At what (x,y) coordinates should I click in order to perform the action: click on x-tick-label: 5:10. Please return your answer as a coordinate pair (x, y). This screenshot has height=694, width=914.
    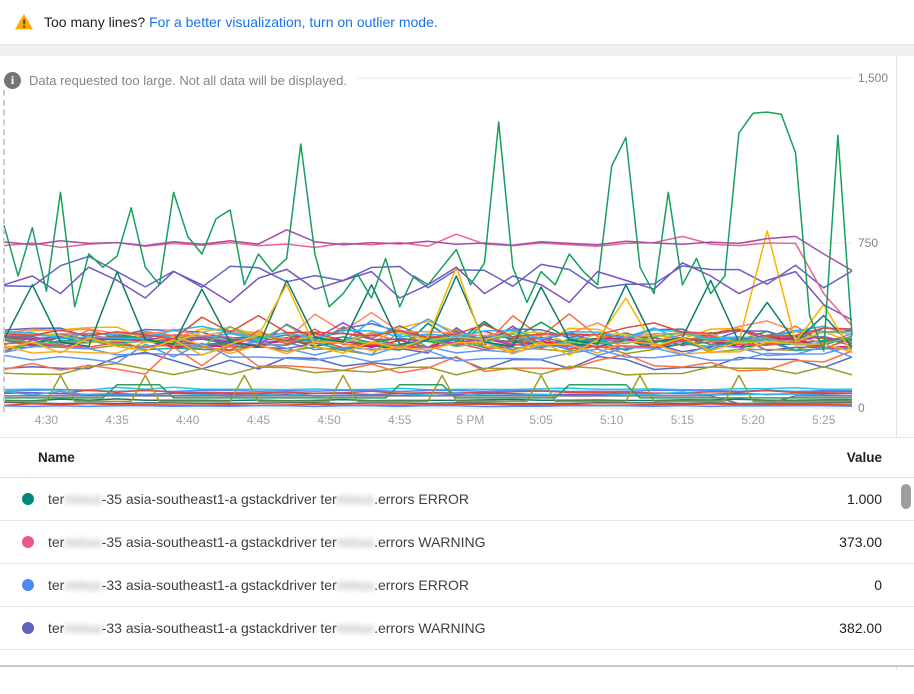
    Looking at the image, I should click on (612, 420).